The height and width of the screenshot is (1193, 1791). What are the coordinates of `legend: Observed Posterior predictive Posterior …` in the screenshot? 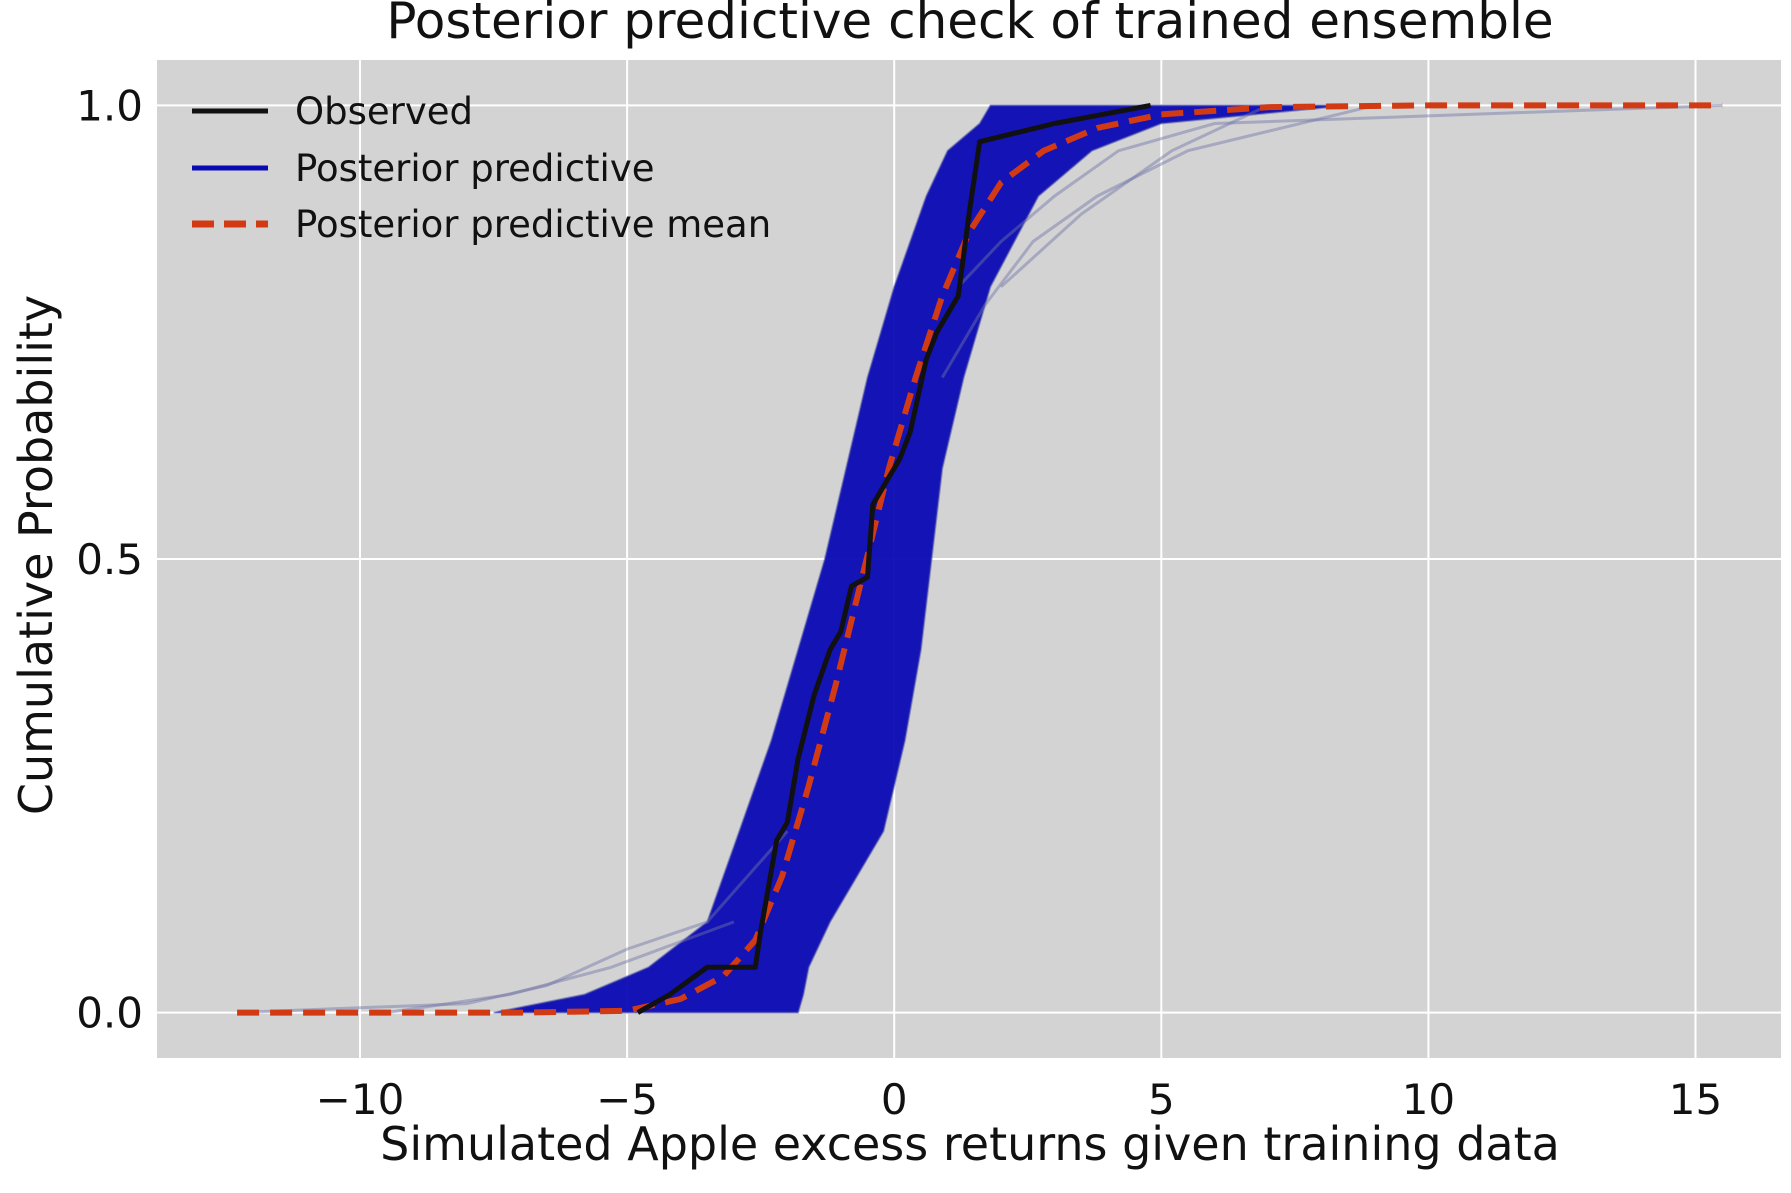 It's located at (481, 168).